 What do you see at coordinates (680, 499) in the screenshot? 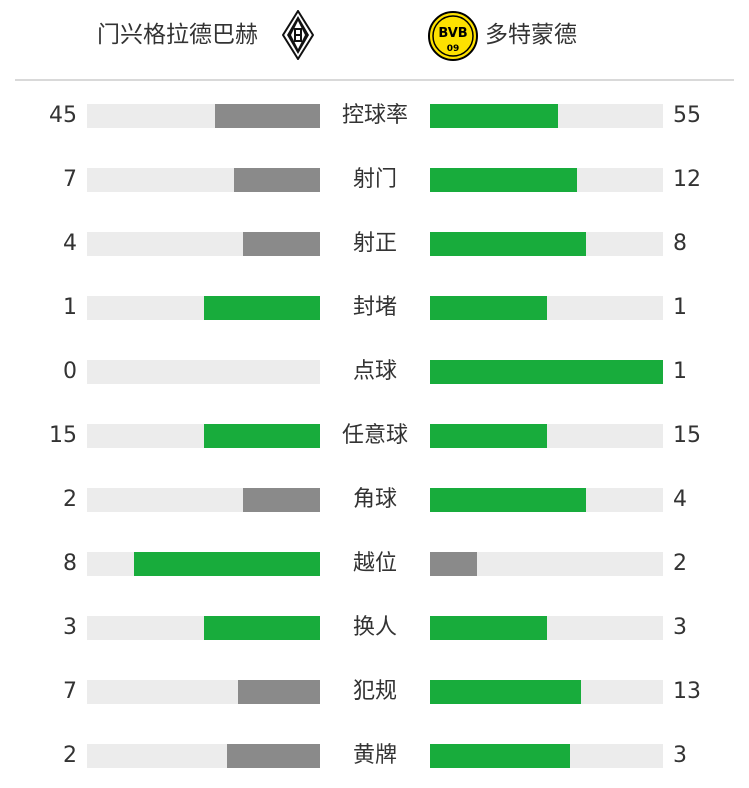
I see `away-stat-value: 4` at bounding box center [680, 499].